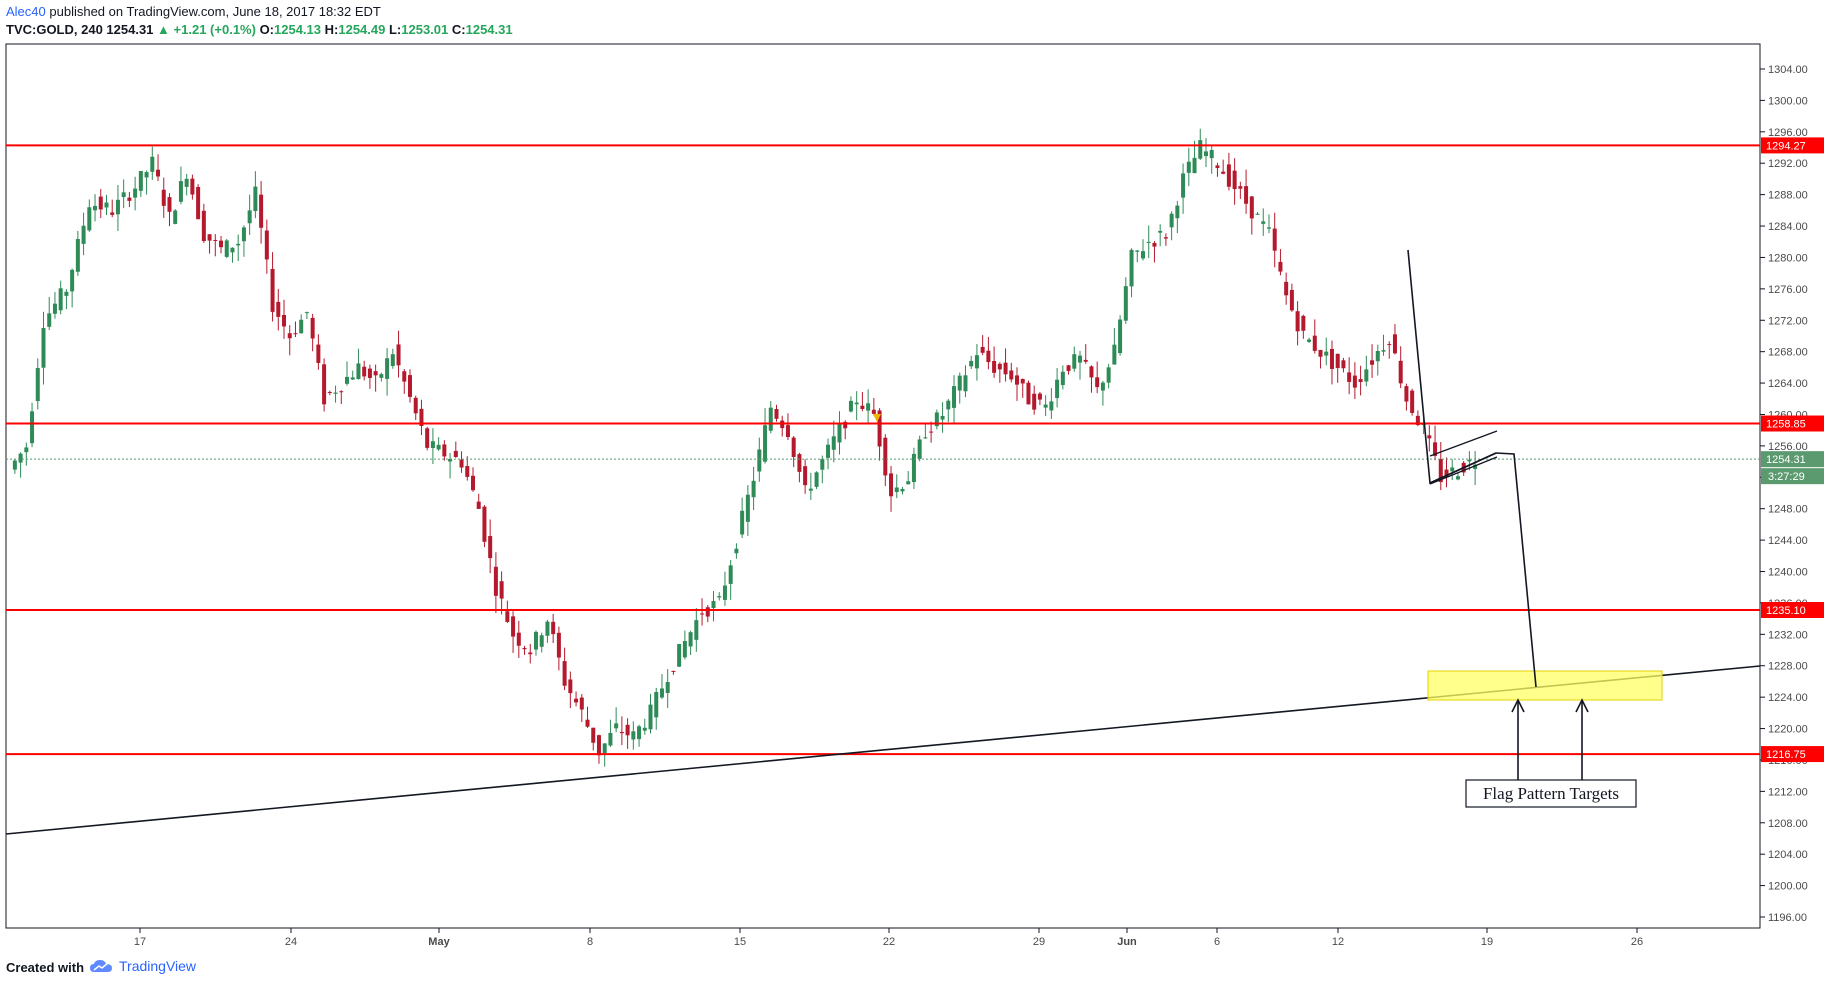 This screenshot has width=1824, height=985. What do you see at coordinates (291, 942) in the screenshot?
I see `time-tick-label: 24` at bounding box center [291, 942].